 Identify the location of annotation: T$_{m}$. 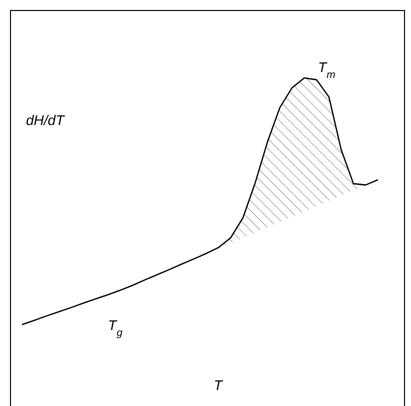
(327, 70).